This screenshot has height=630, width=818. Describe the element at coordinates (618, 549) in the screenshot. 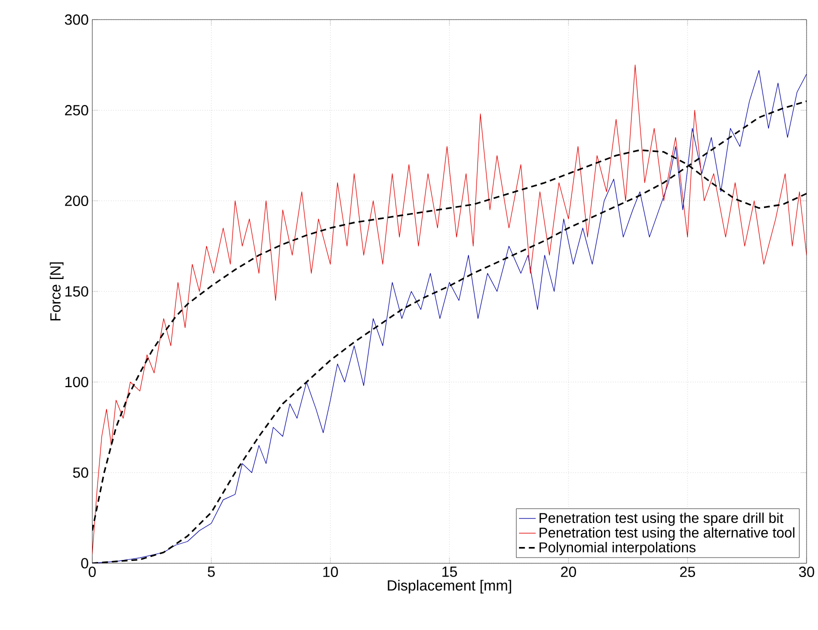

I see `legend-label: Polynomial interpolations` at that location.